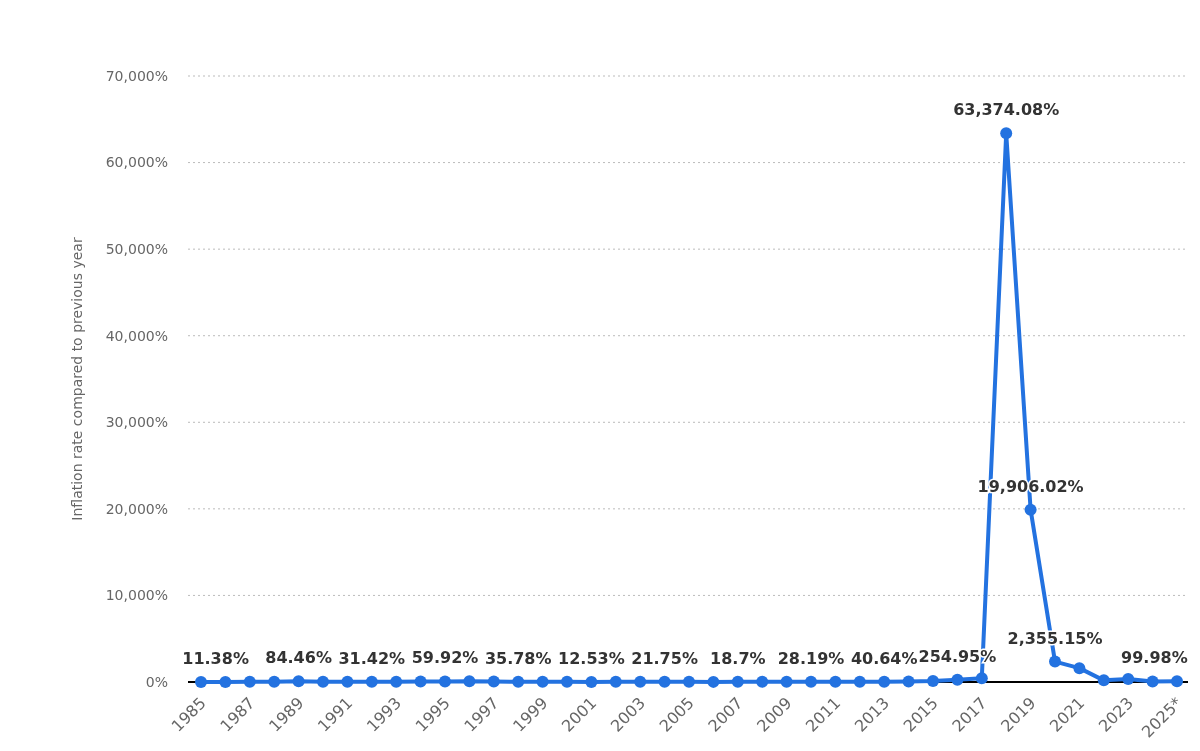  I want to click on data-label: 28.19%, so click(811, 658).